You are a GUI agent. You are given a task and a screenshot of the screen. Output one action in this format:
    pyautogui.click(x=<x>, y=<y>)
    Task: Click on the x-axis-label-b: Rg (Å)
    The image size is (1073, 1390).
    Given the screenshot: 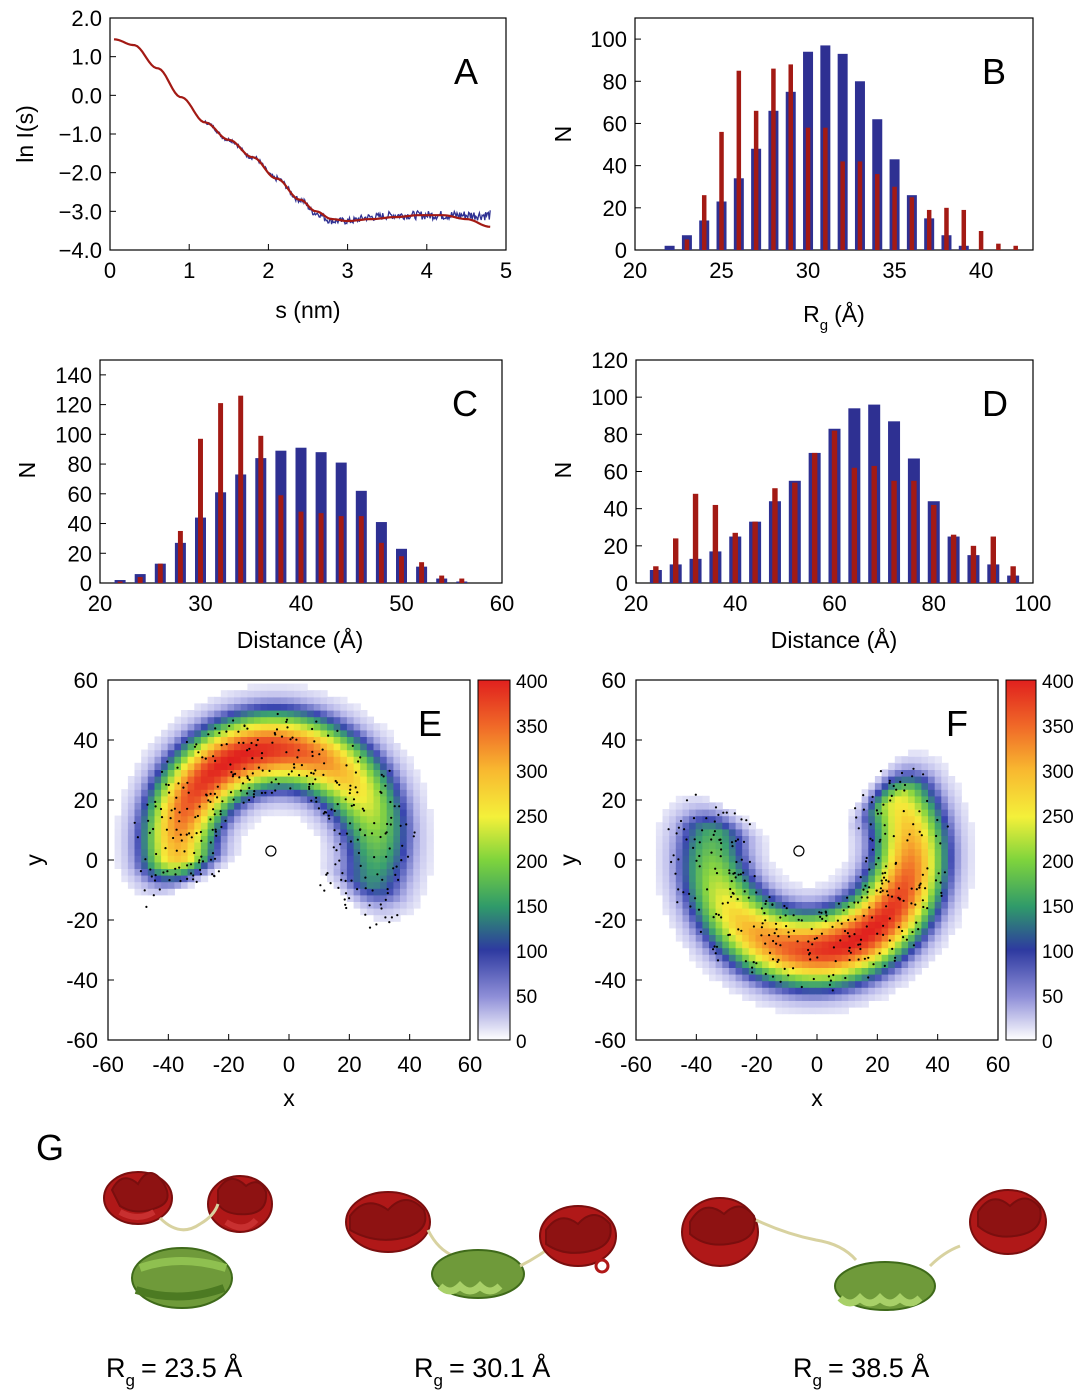 What is the action you would take?
    pyautogui.click(x=834, y=317)
    